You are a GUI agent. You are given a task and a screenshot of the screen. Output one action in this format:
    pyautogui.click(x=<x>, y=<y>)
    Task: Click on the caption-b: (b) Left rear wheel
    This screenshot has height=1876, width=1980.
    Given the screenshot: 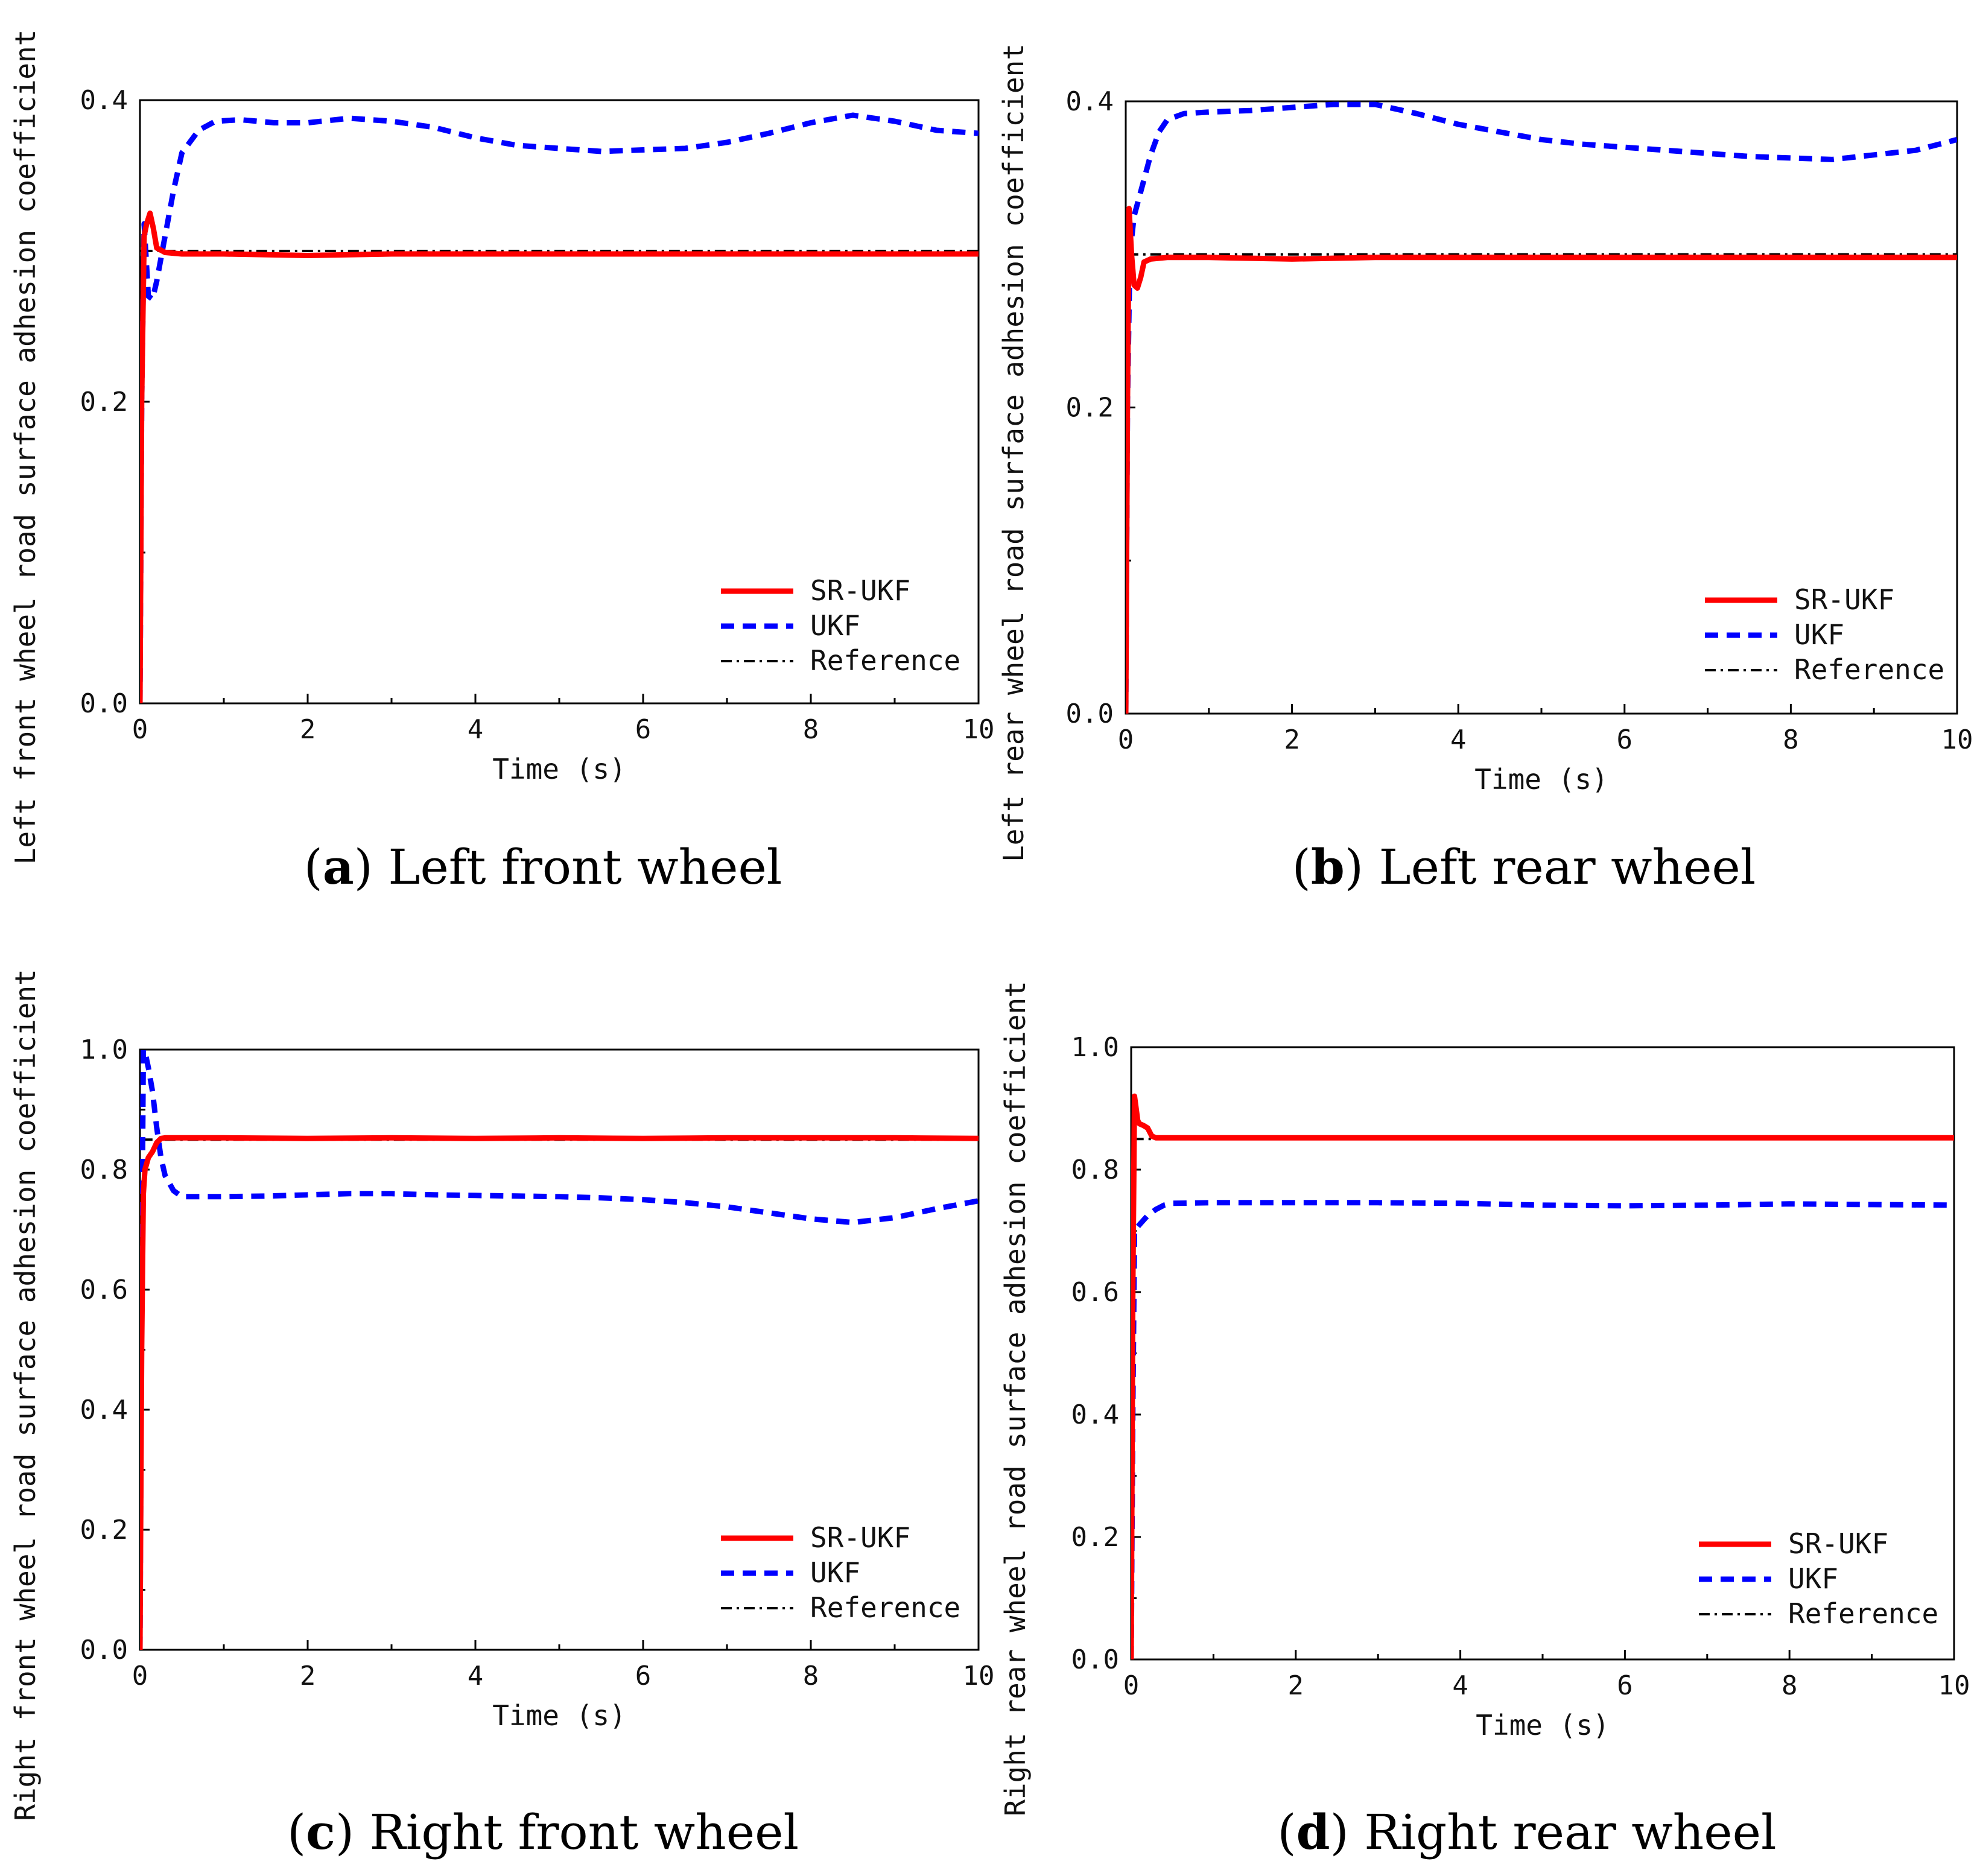 What is the action you would take?
    pyautogui.click(x=1524, y=866)
    